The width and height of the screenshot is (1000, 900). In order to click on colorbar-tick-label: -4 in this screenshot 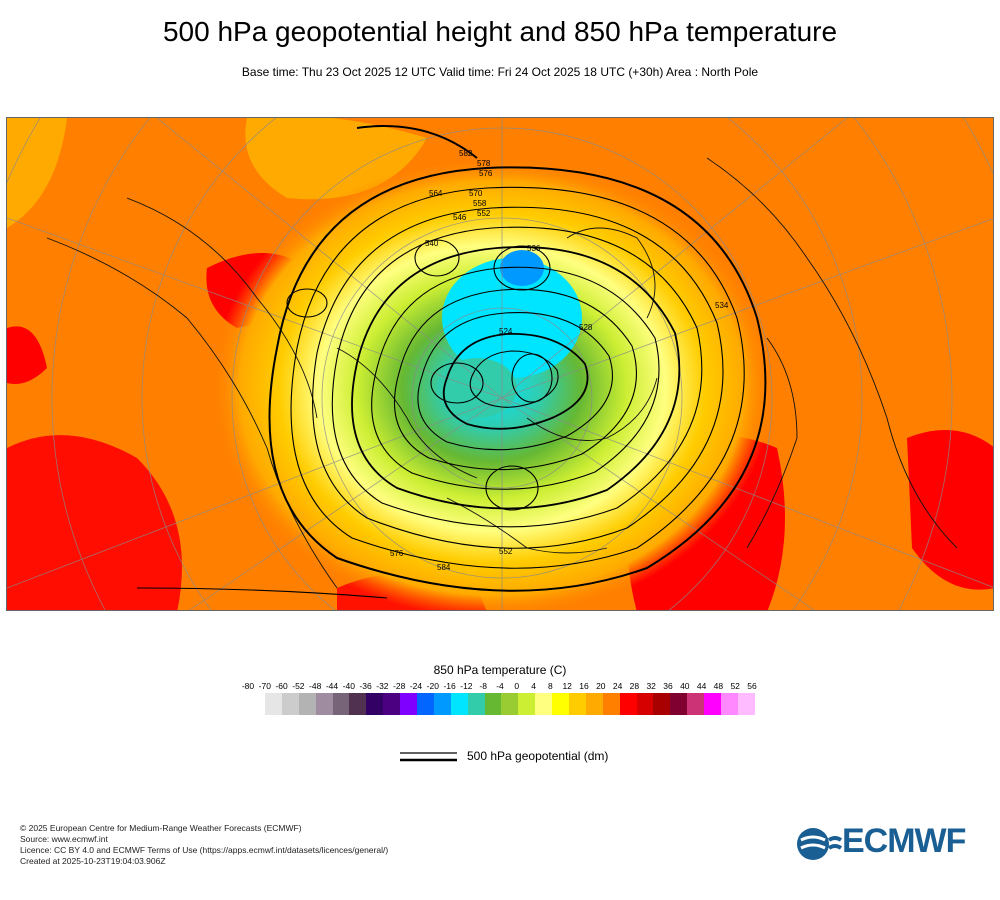, I will do `click(500, 686)`.